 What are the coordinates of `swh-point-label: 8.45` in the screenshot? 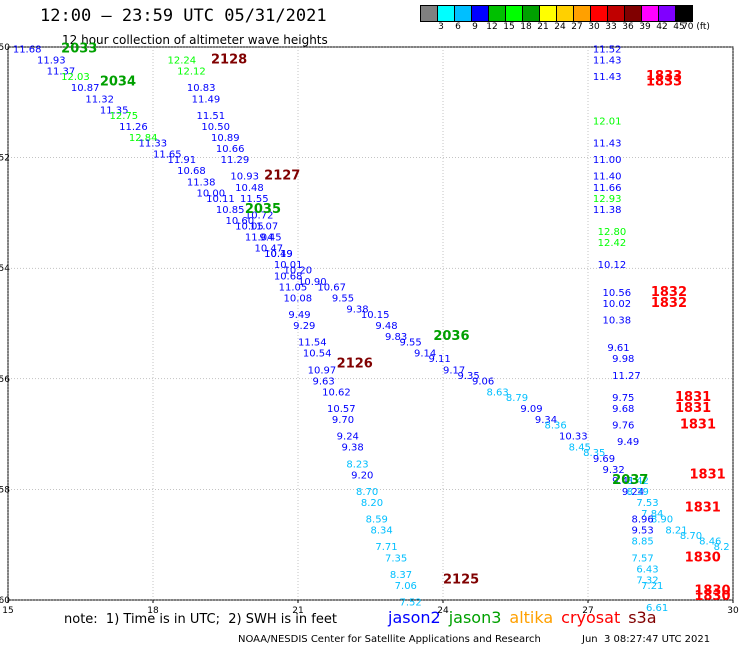 It's located at (580, 448).